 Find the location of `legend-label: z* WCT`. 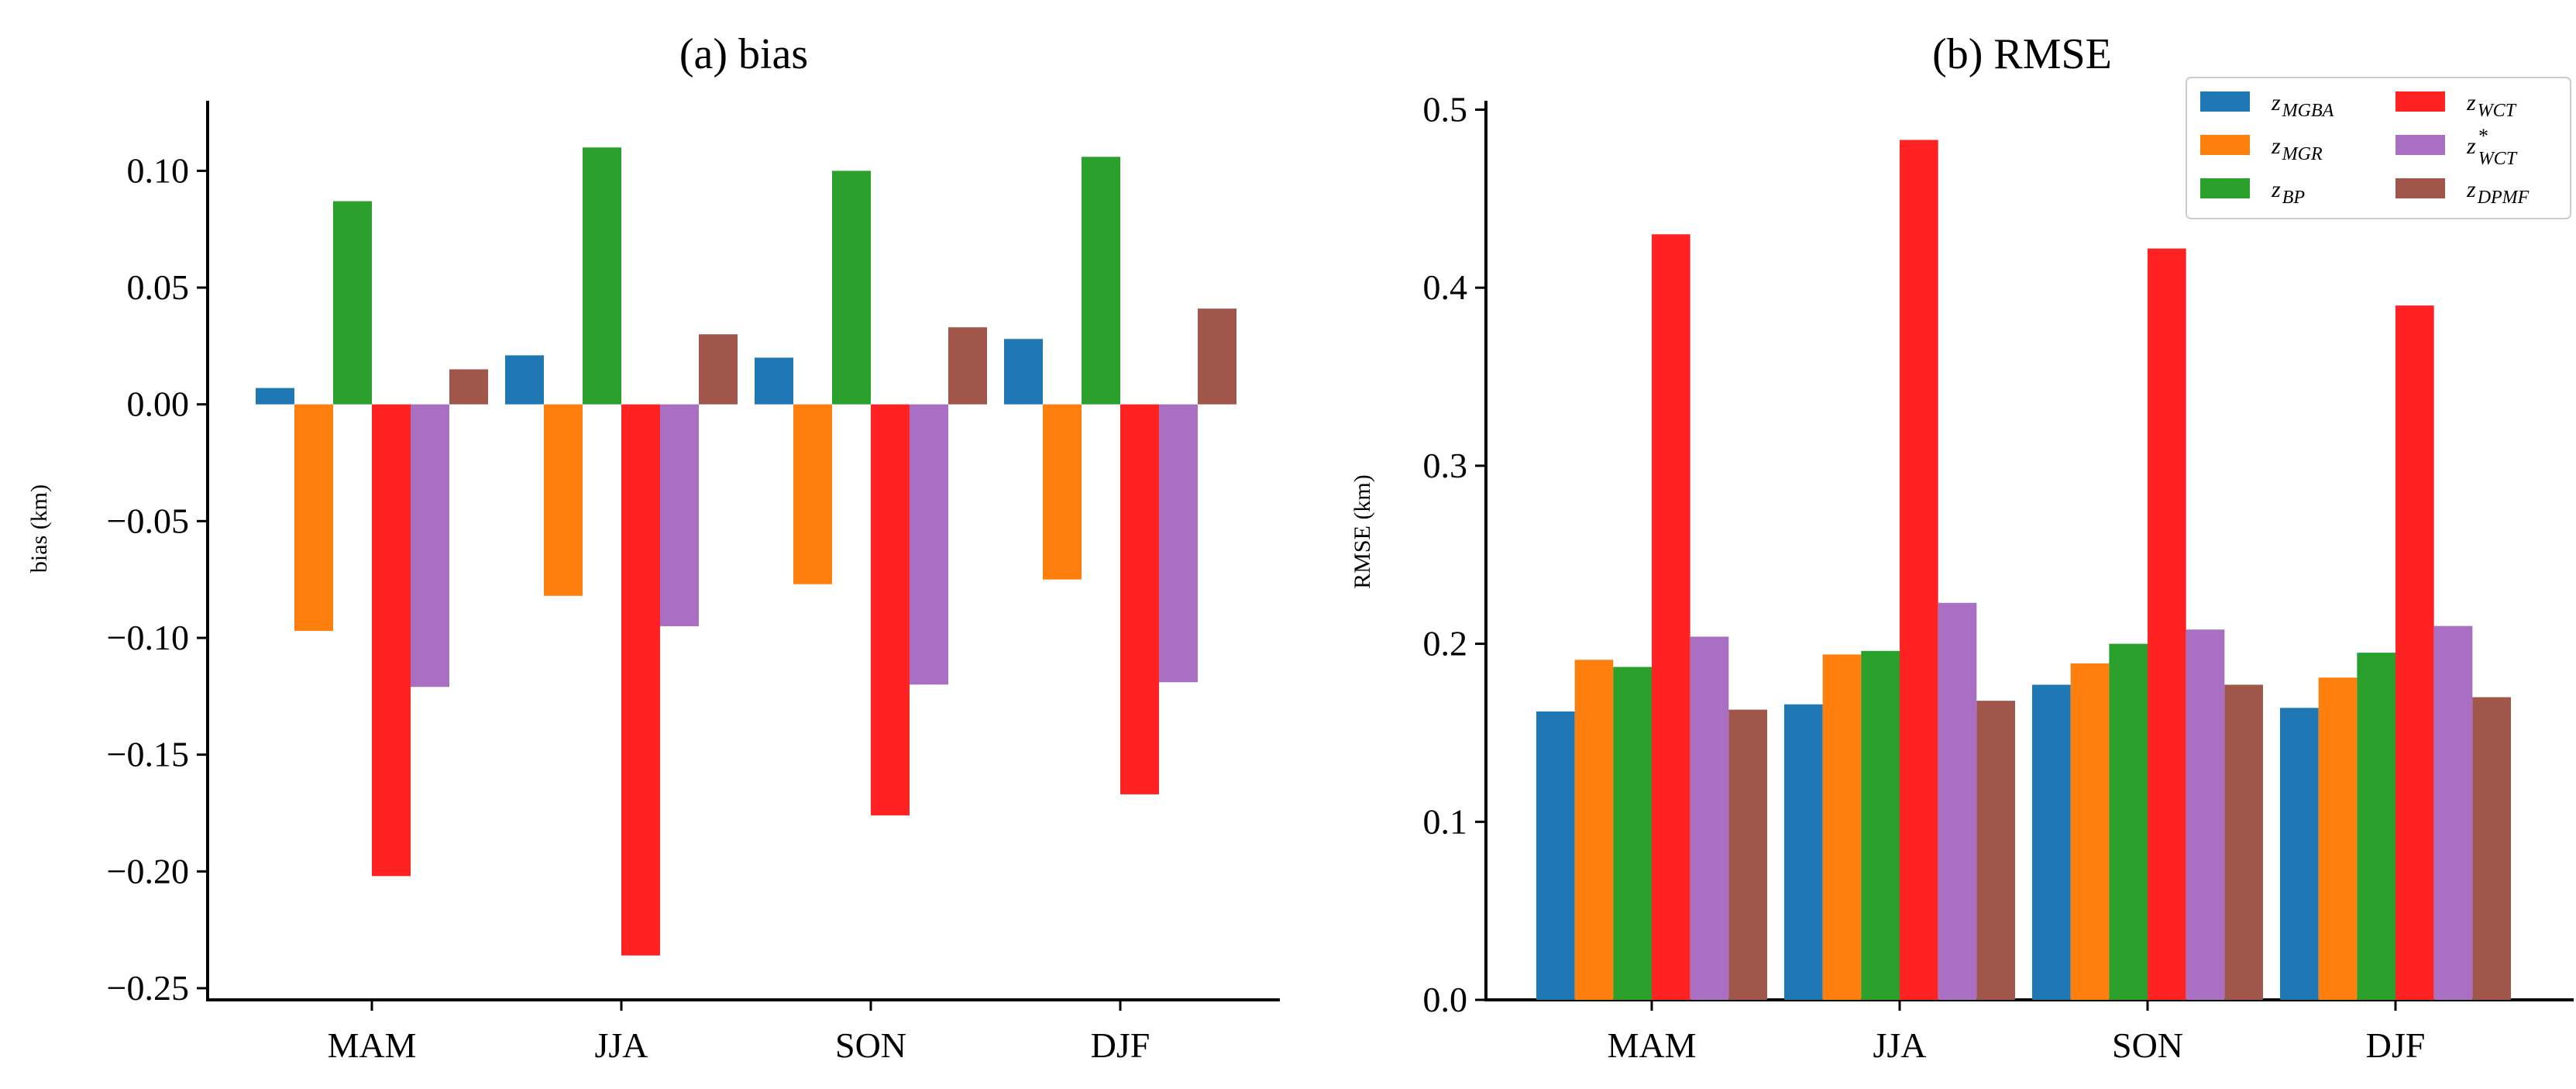

legend-label: z* WCT is located at coordinates (2492, 147).